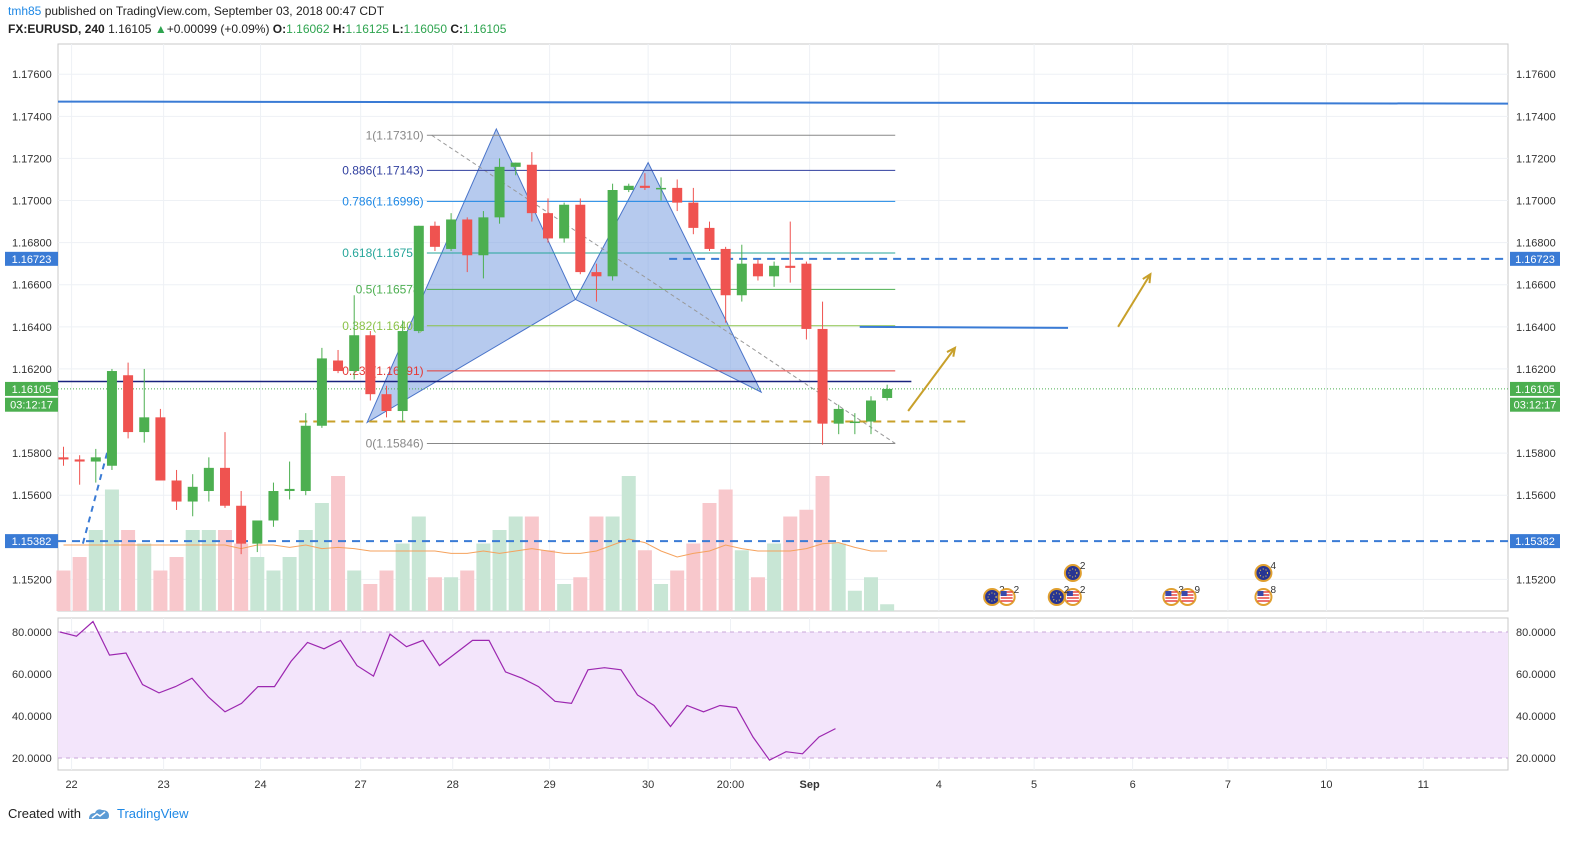 This screenshot has width=1586, height=841. I want to click on open-label: O:, so click(279, 29).